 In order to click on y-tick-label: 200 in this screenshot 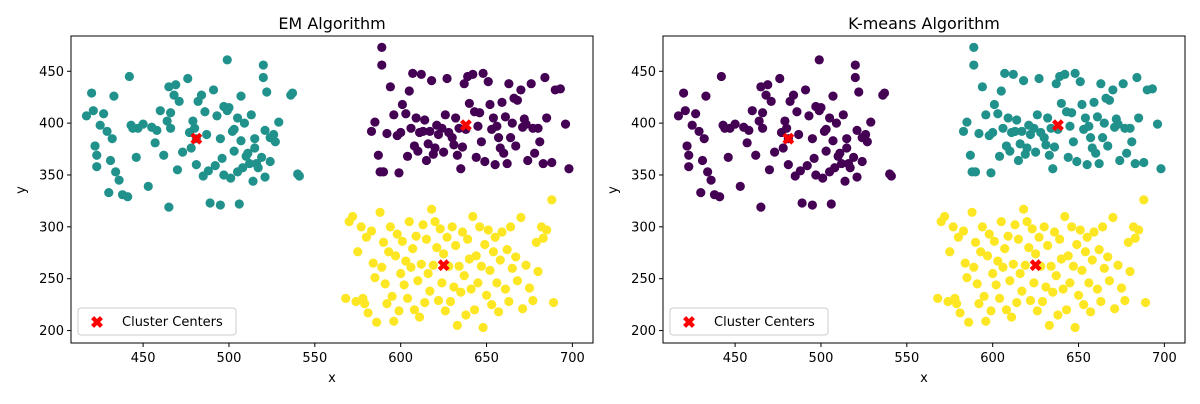, I will do `click(643, 331)`.